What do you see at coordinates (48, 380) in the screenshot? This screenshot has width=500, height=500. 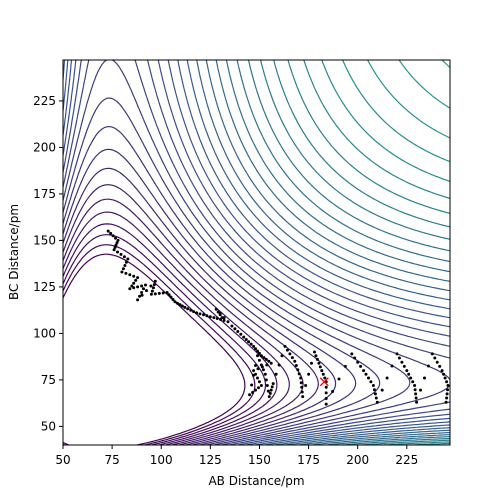 I see `y-tick-label: 75` at bounding box center [48, 380].